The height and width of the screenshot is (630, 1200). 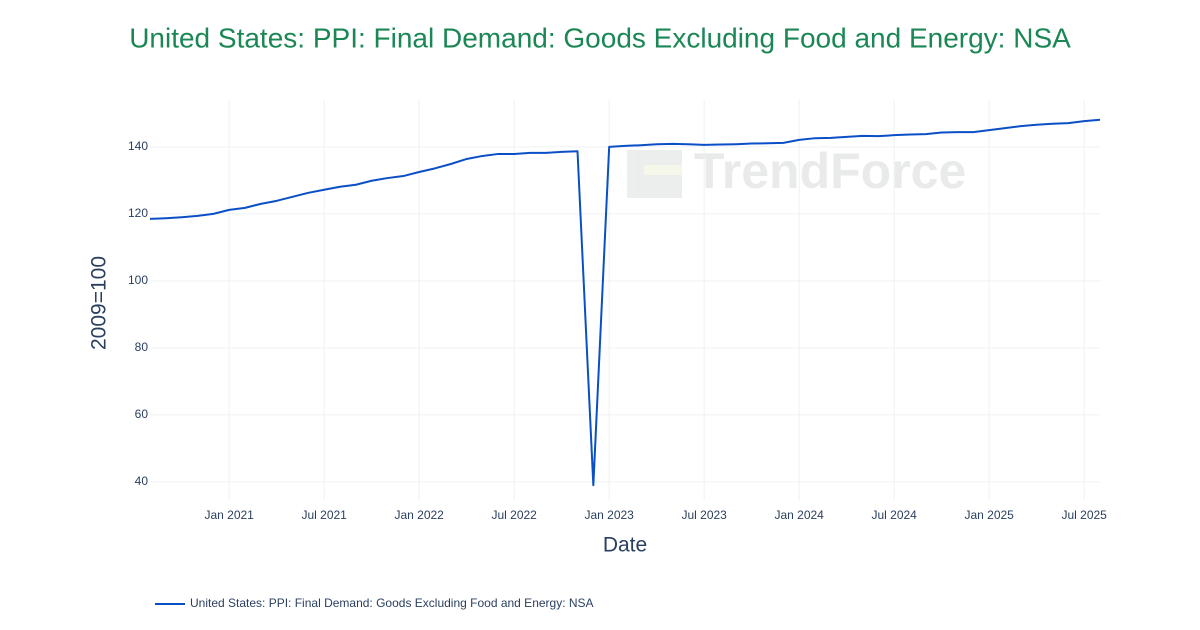 What do you see at coordinates (989, 515) in the screenshot?
I see `x-tick-label: Jan 2025` at bounding box center [989, 515].